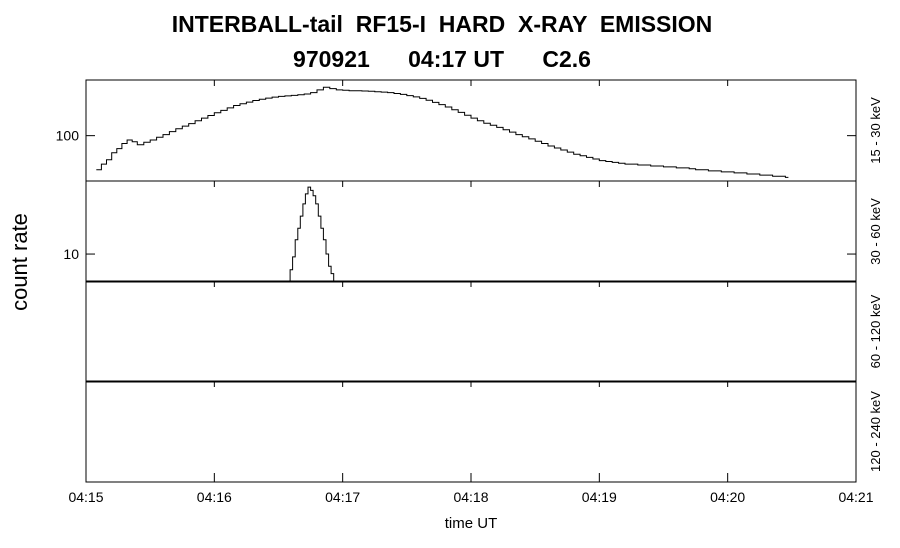 Image resolution: width=900 pixels, height=548 pixels. Describe the element at coordinates (875, 231) in the screenshot. I see `energy-band-label-2: 30 - 60 keV` at that location.